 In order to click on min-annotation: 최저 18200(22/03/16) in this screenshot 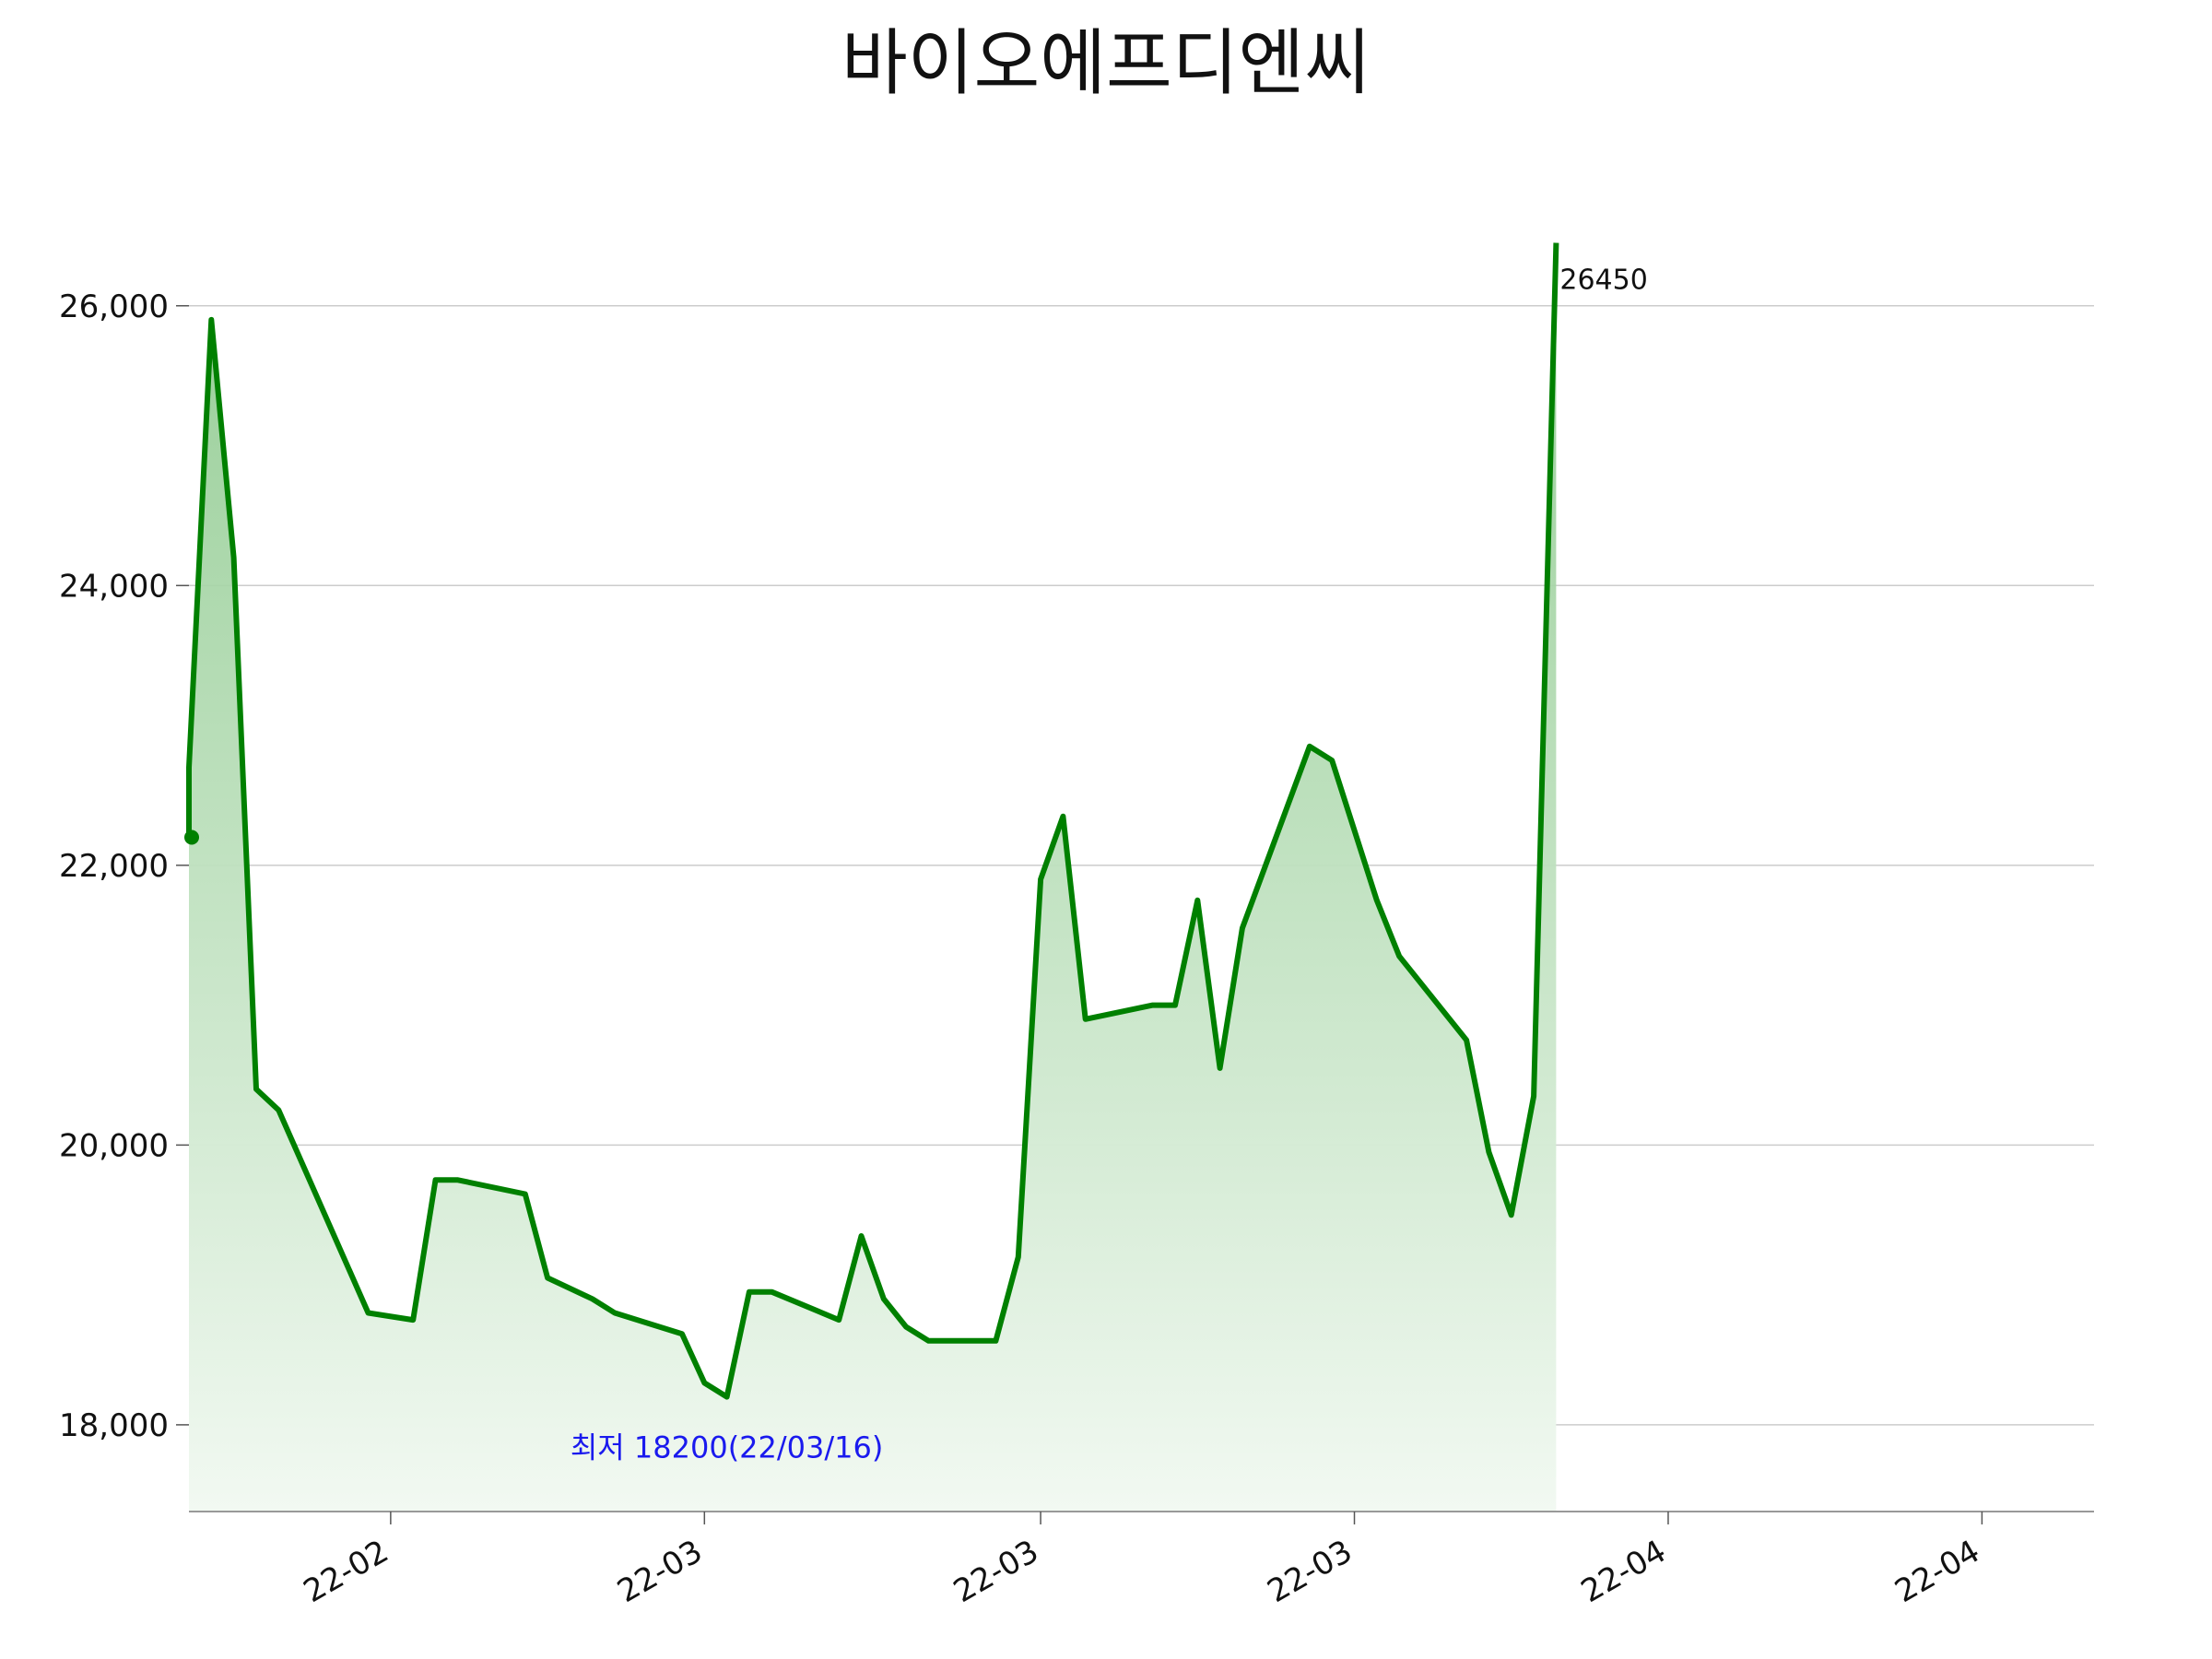, I will do `click(727, 1447)`.